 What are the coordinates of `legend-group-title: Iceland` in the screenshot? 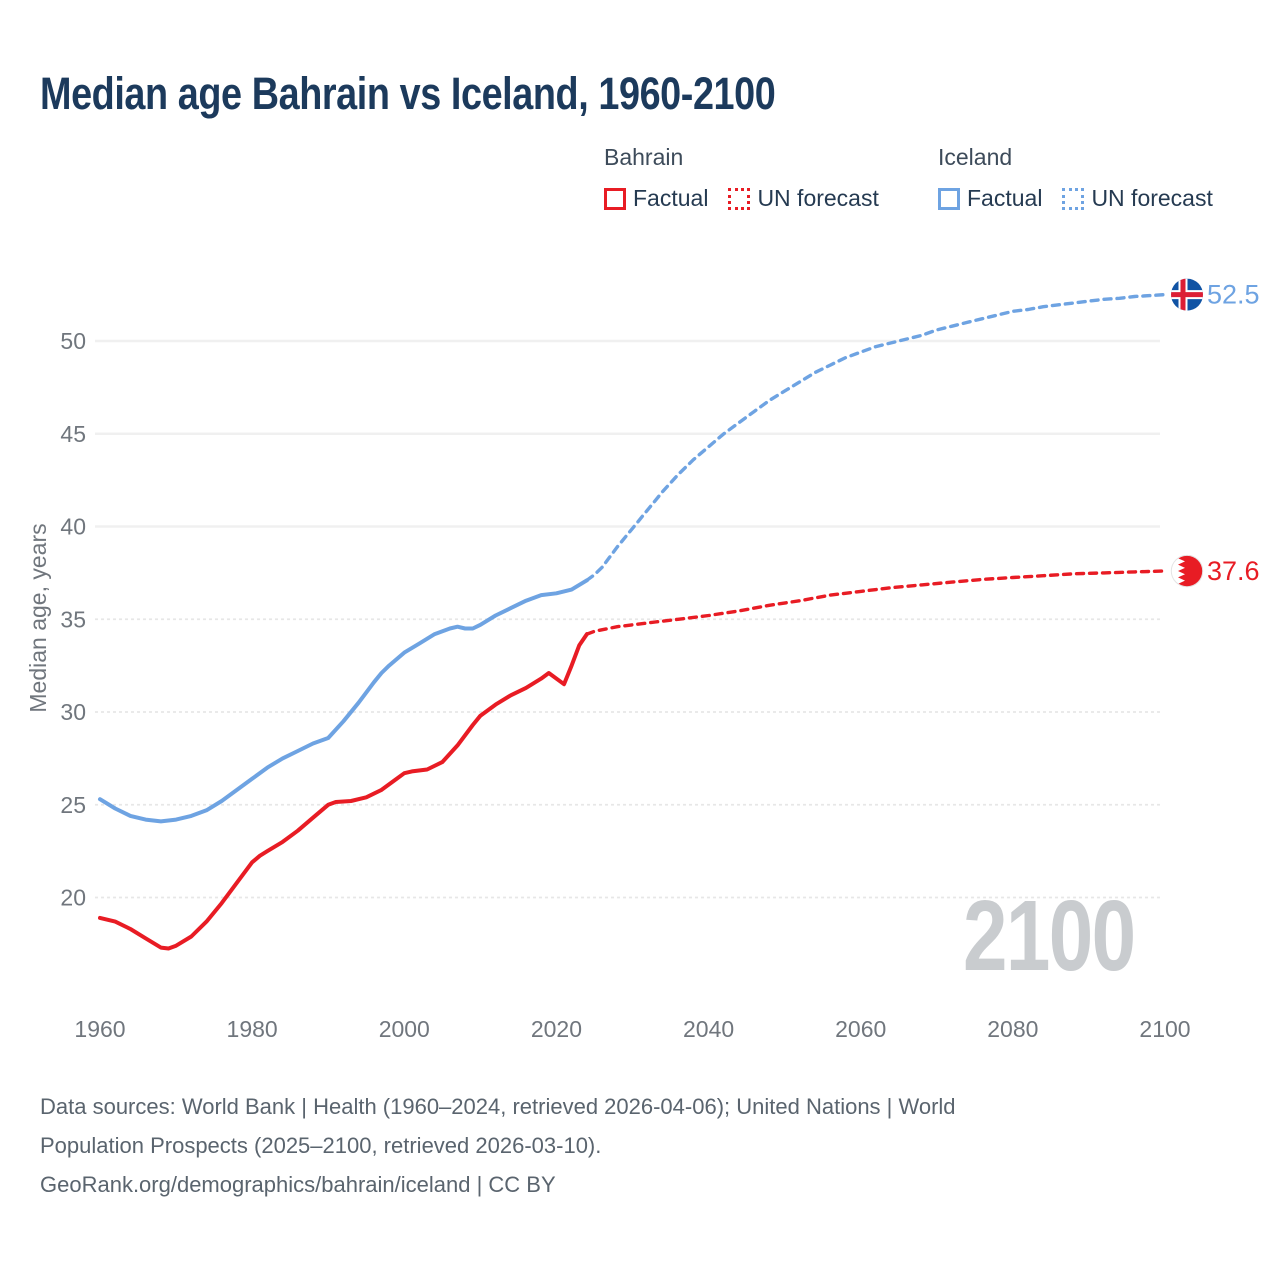 It's located at (975, 157).